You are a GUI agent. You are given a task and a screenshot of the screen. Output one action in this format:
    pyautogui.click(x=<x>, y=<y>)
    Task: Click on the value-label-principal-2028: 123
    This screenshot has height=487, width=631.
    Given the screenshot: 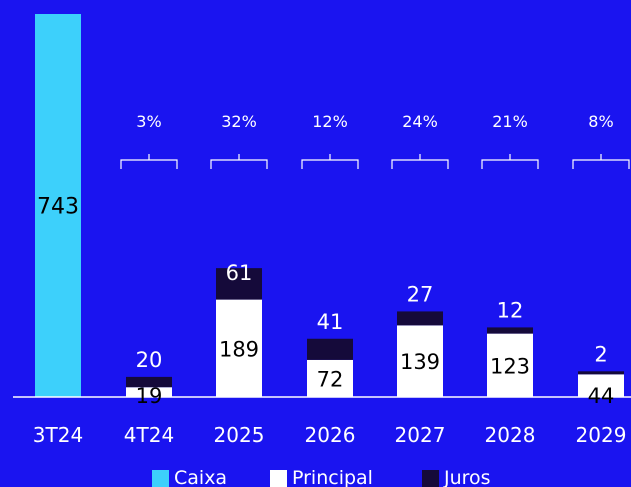 What is the action you would take?
    pyautogui.click(x=510, y=366)
    